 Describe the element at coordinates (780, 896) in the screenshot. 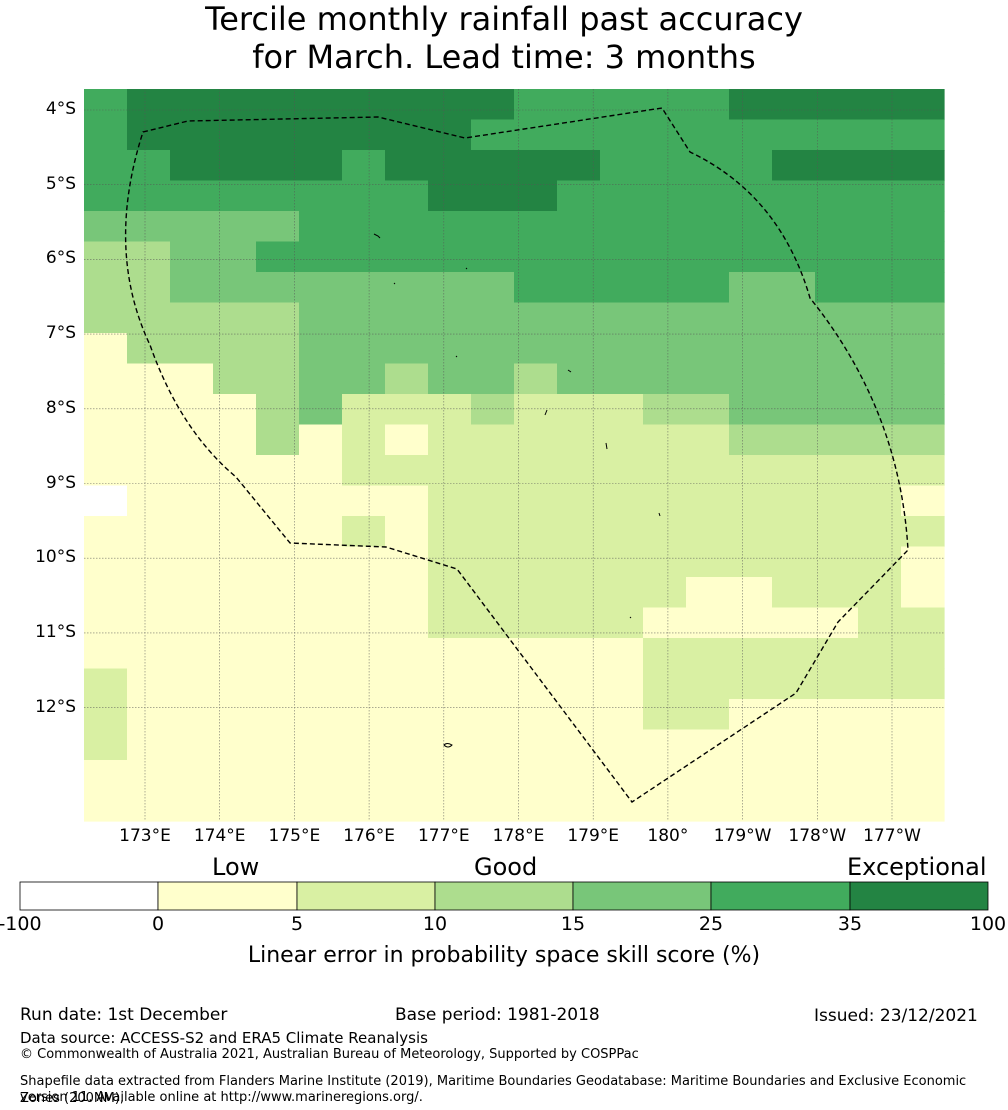

I see `colorbar-swatch` at that location.